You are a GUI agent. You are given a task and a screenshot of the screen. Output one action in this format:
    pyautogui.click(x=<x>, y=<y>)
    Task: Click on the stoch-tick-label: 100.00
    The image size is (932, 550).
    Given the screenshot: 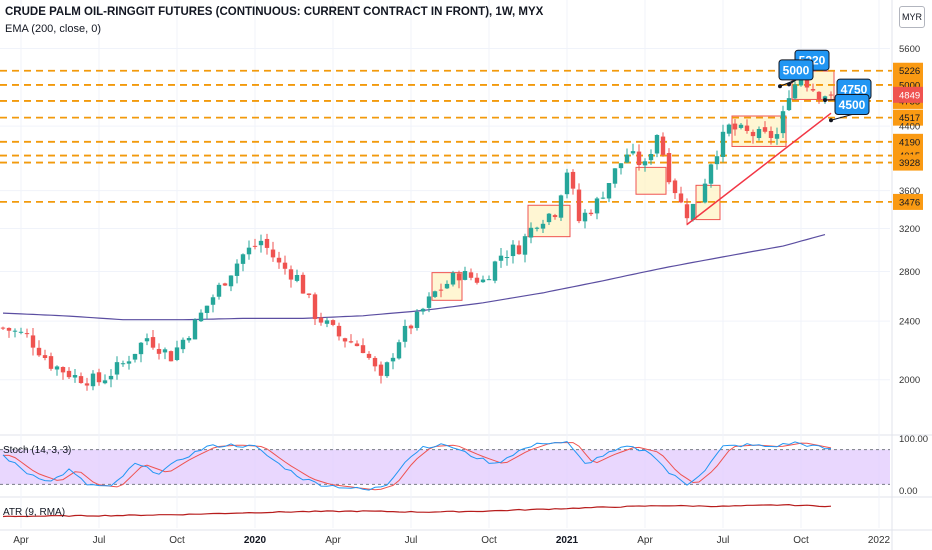 What is the action you would take?
    pyautogui.click(x=913, y=439)
    